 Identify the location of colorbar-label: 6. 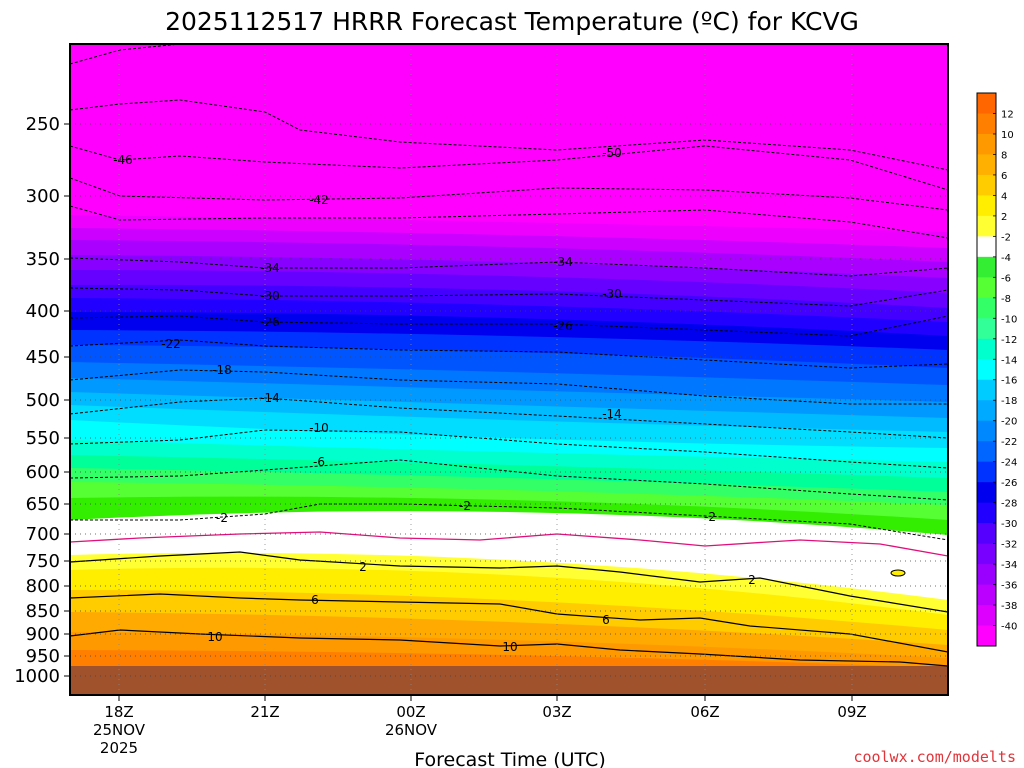
(1004, 176).